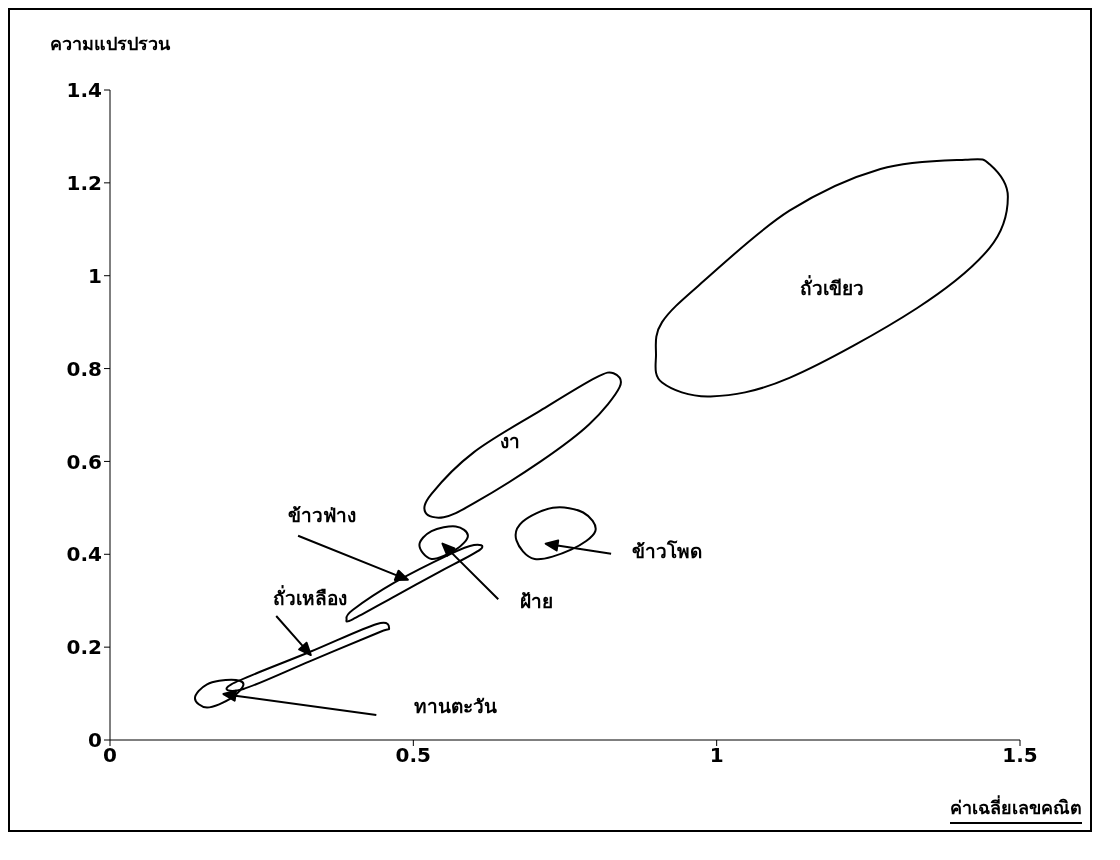  Describe the element at coordinates (1020, 755) in the screenshot. I see `x-tick-label: 1.5` at that location.